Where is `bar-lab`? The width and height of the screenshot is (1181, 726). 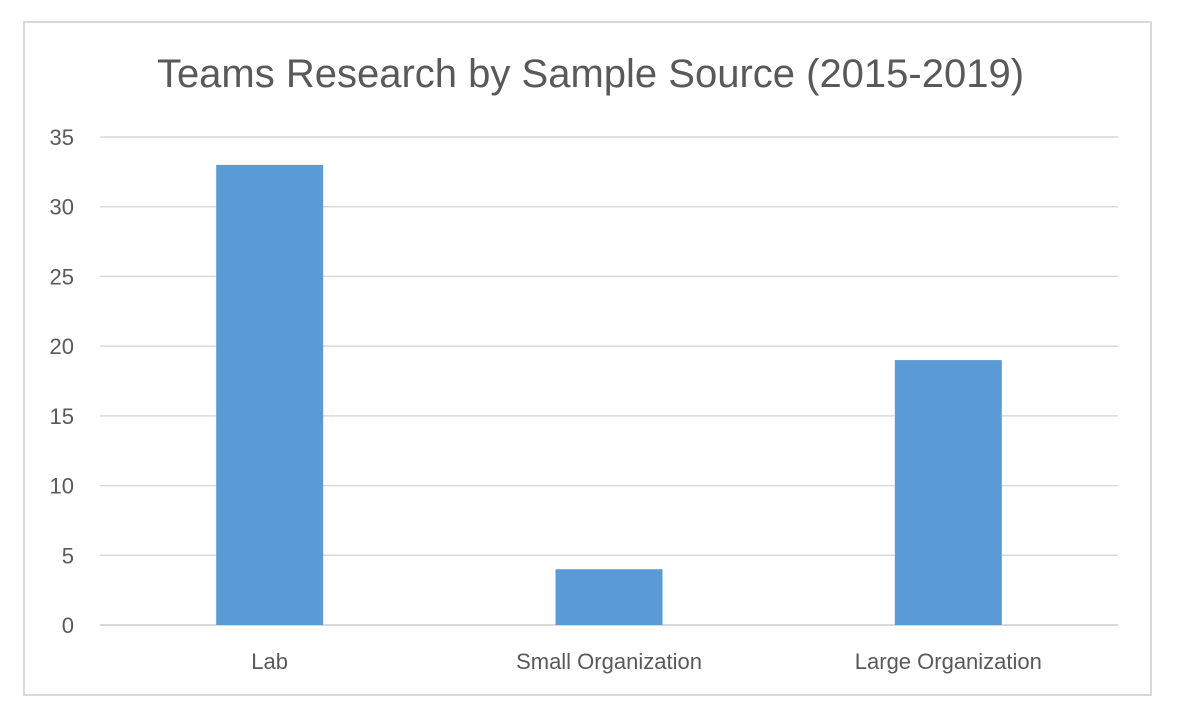
bar-lab is located at coordinates (270, 394).